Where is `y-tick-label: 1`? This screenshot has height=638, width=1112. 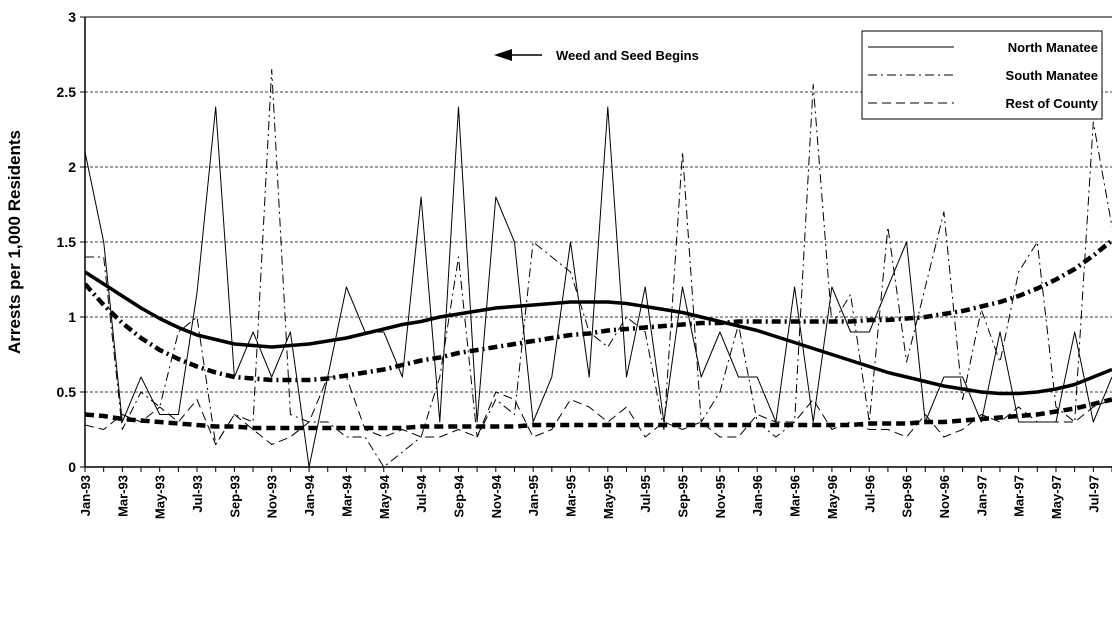
y-tick-label: 1 is located at coordinates (72, 317).